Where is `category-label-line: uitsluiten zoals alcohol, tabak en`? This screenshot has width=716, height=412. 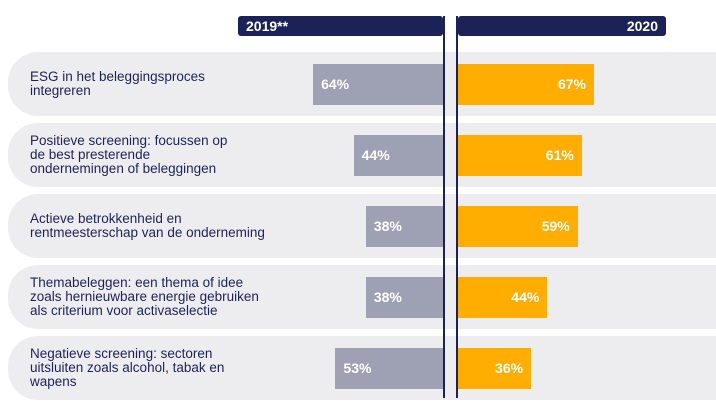 category-label-line: uitsluiten zoals alcohol, tabak en is located at coordinates (127, 367).